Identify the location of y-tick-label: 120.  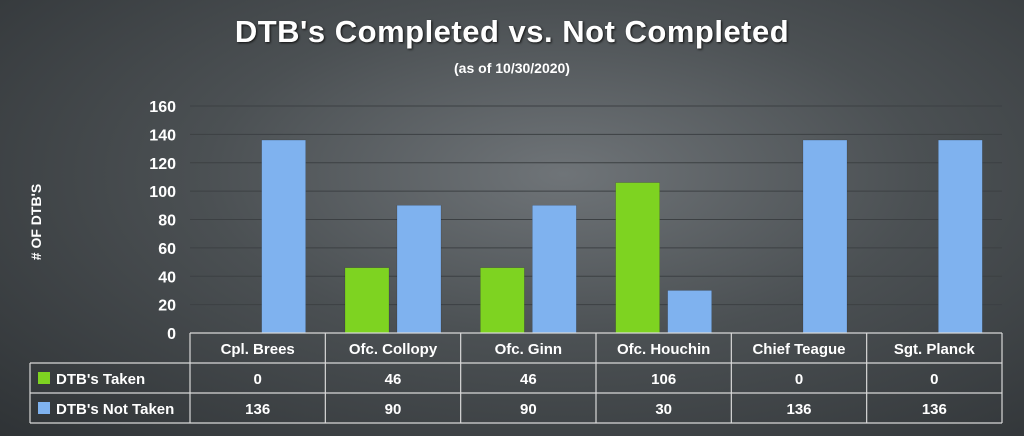
(162, 164).